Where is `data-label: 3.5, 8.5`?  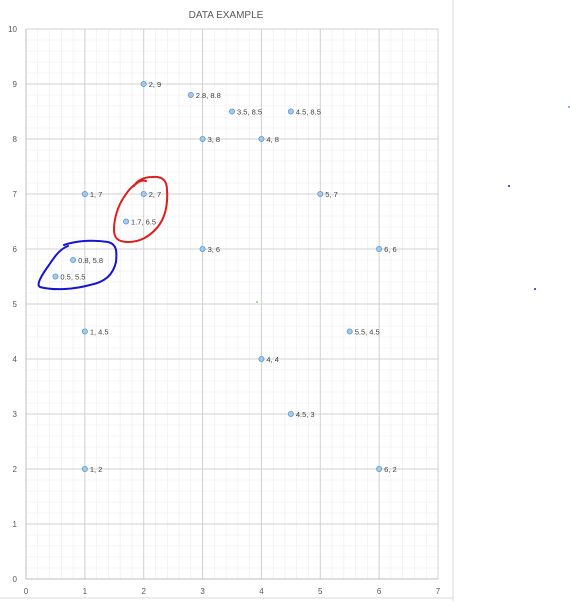
data-label: 3.5, 8.5 is located at coordinates (249, 112).